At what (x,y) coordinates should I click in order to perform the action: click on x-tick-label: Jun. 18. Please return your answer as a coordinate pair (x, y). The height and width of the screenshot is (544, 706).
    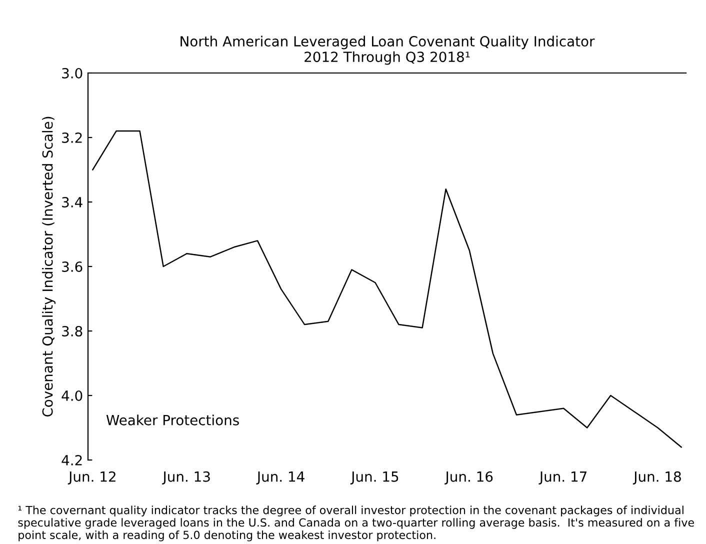
    Looking at the image, I should click on (656, 477).